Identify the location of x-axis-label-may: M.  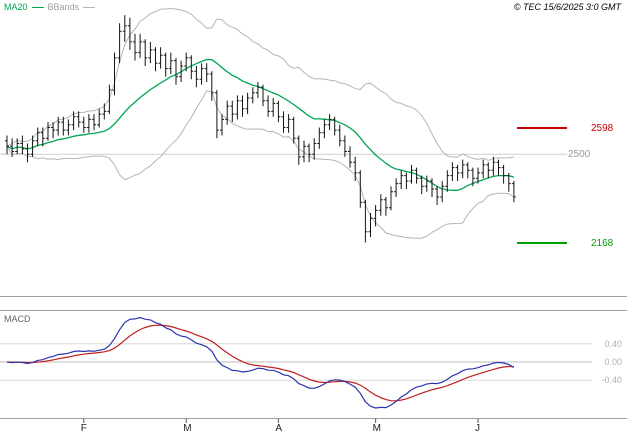
(376, 428).